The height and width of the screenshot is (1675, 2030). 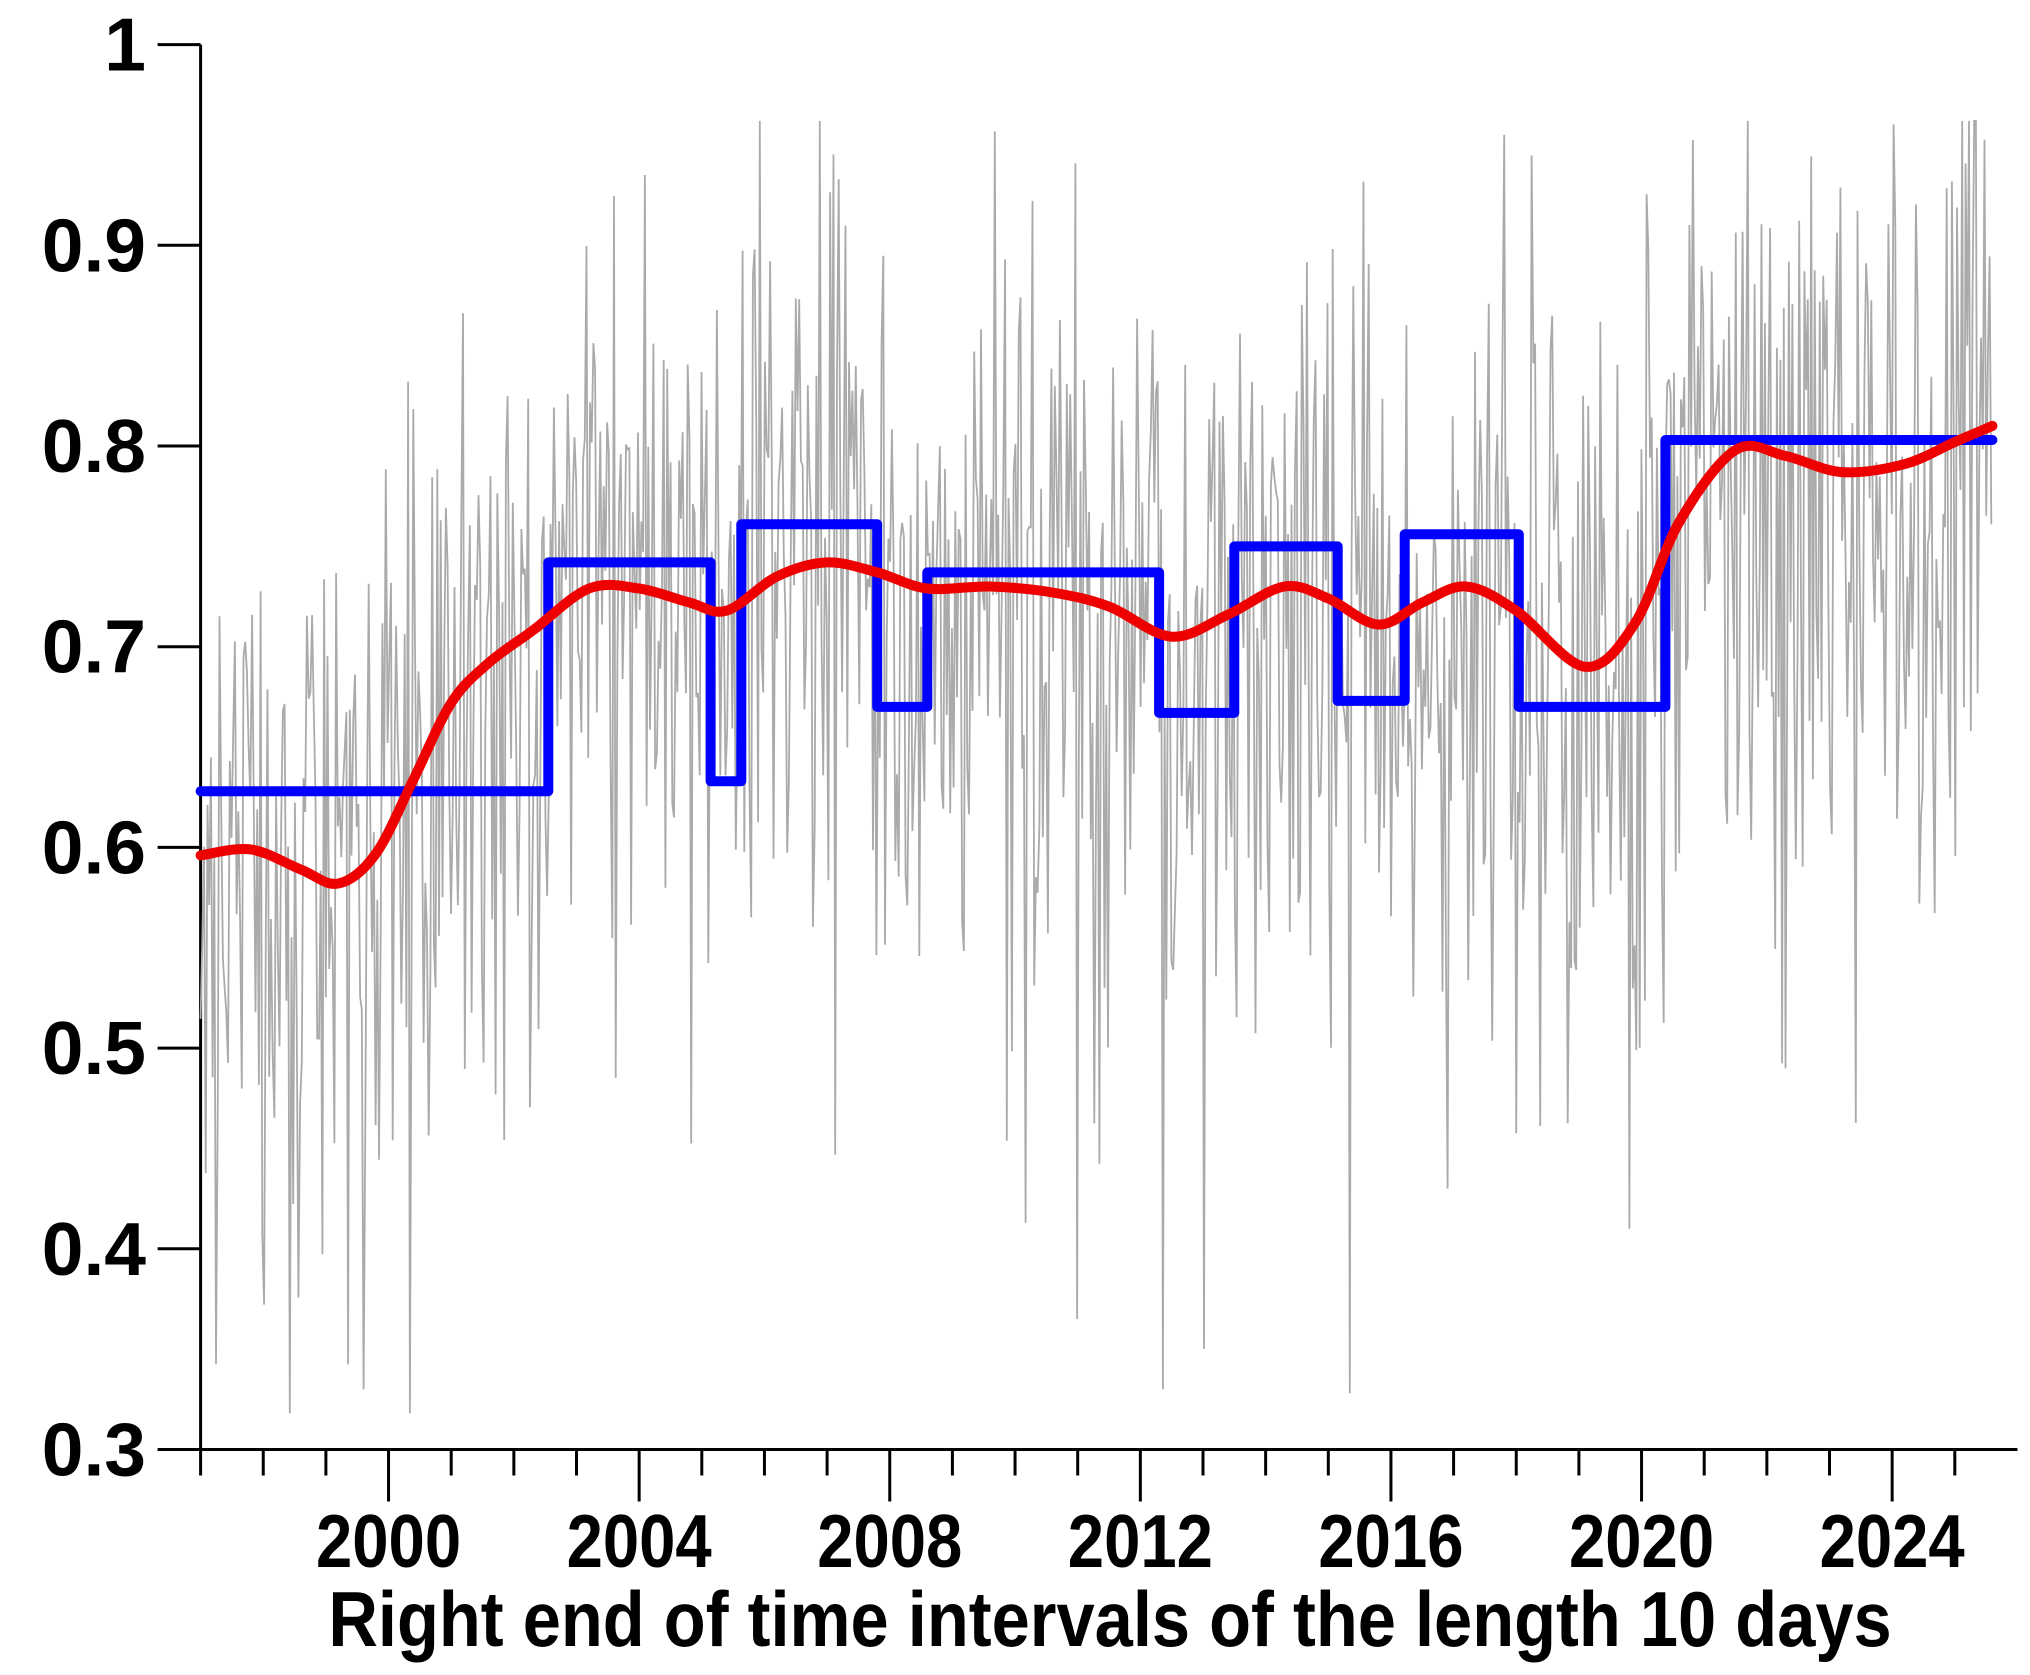 What do you see at coordinates (94, 847) in the screenshot?
I see `y-tick-label: 0.6` at bounding box center [94, 847].